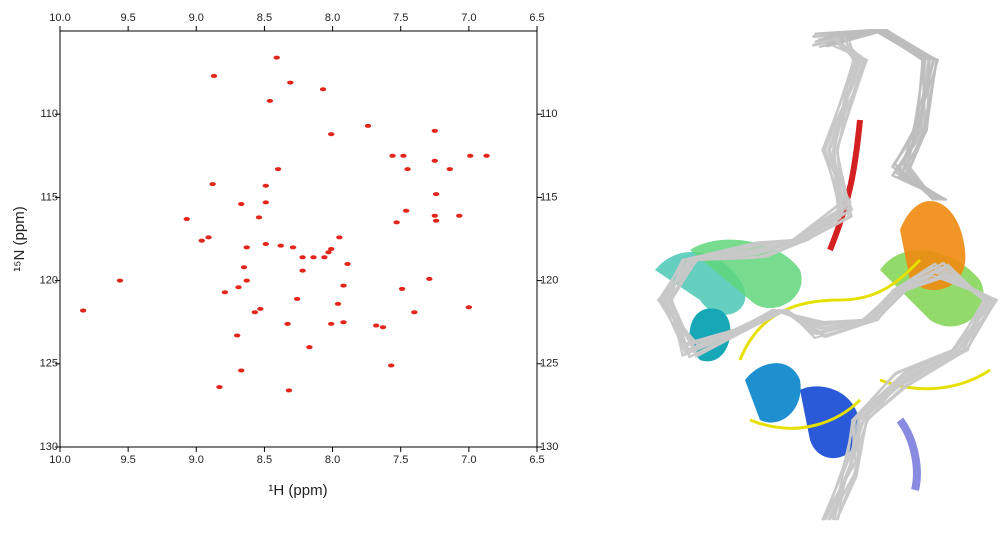 This screenshot has width=1003, height=547. I want to click on y-axis-title: ¹⁵N (ppm), so click(19, 238).